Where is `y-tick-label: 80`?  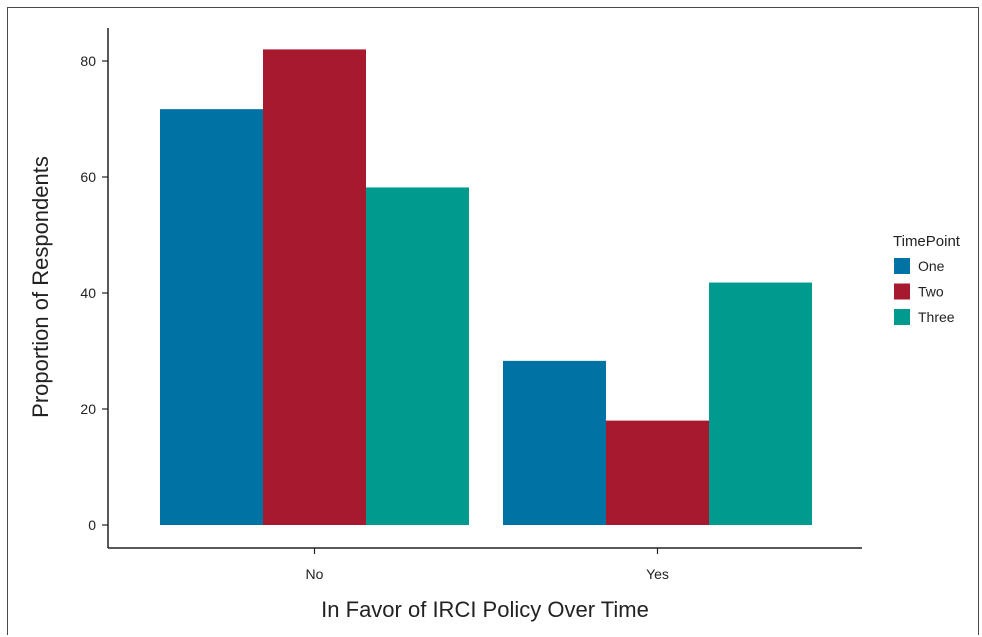 y-tick-label: 80 is located at coordinates (88, 61).